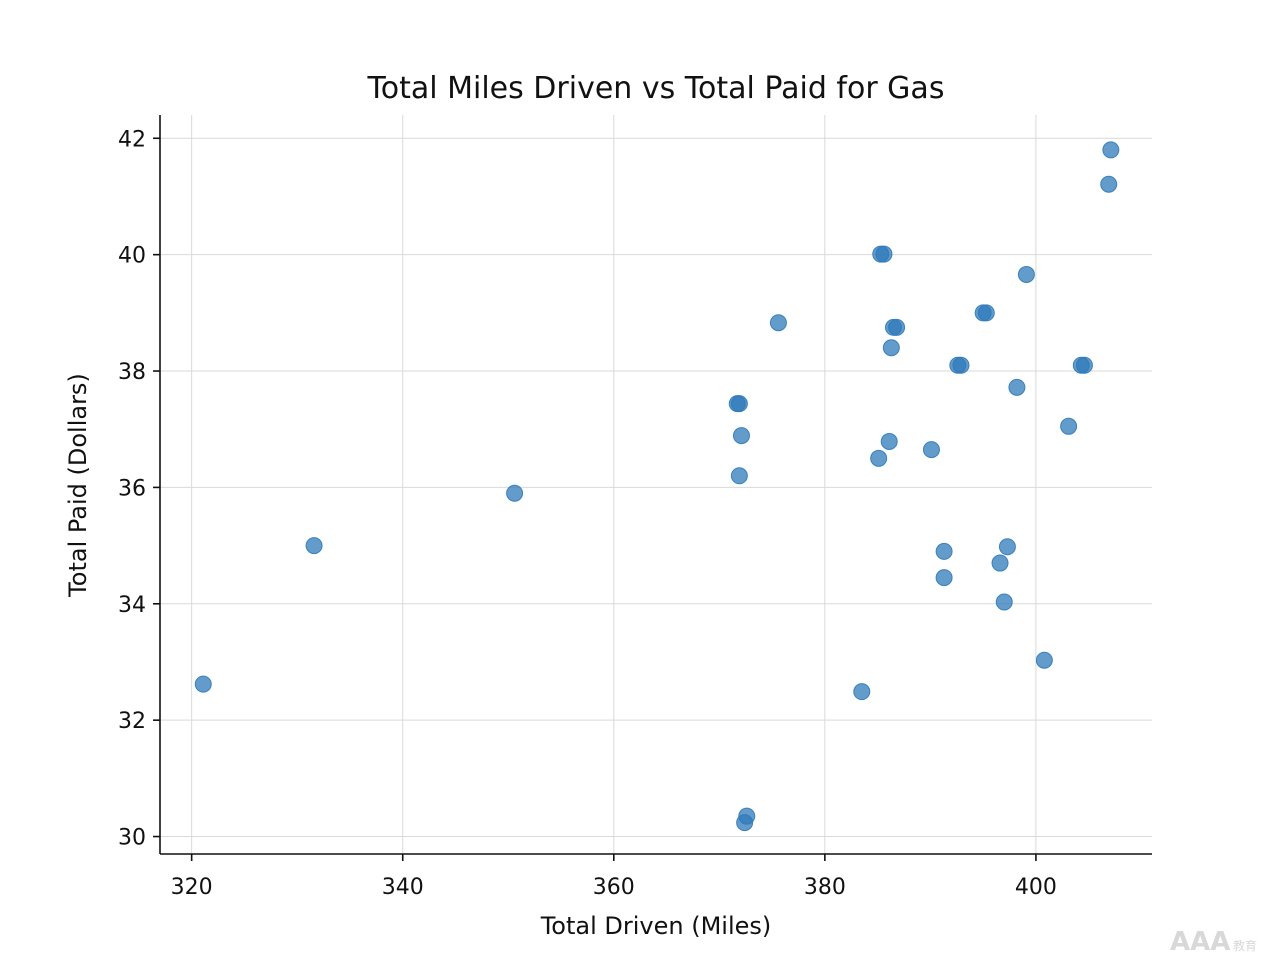 Image resolution: width=1280 pixels, height=960 pixels. I want to click on watermark-logo: AAA 教育, so click(1213, 942).